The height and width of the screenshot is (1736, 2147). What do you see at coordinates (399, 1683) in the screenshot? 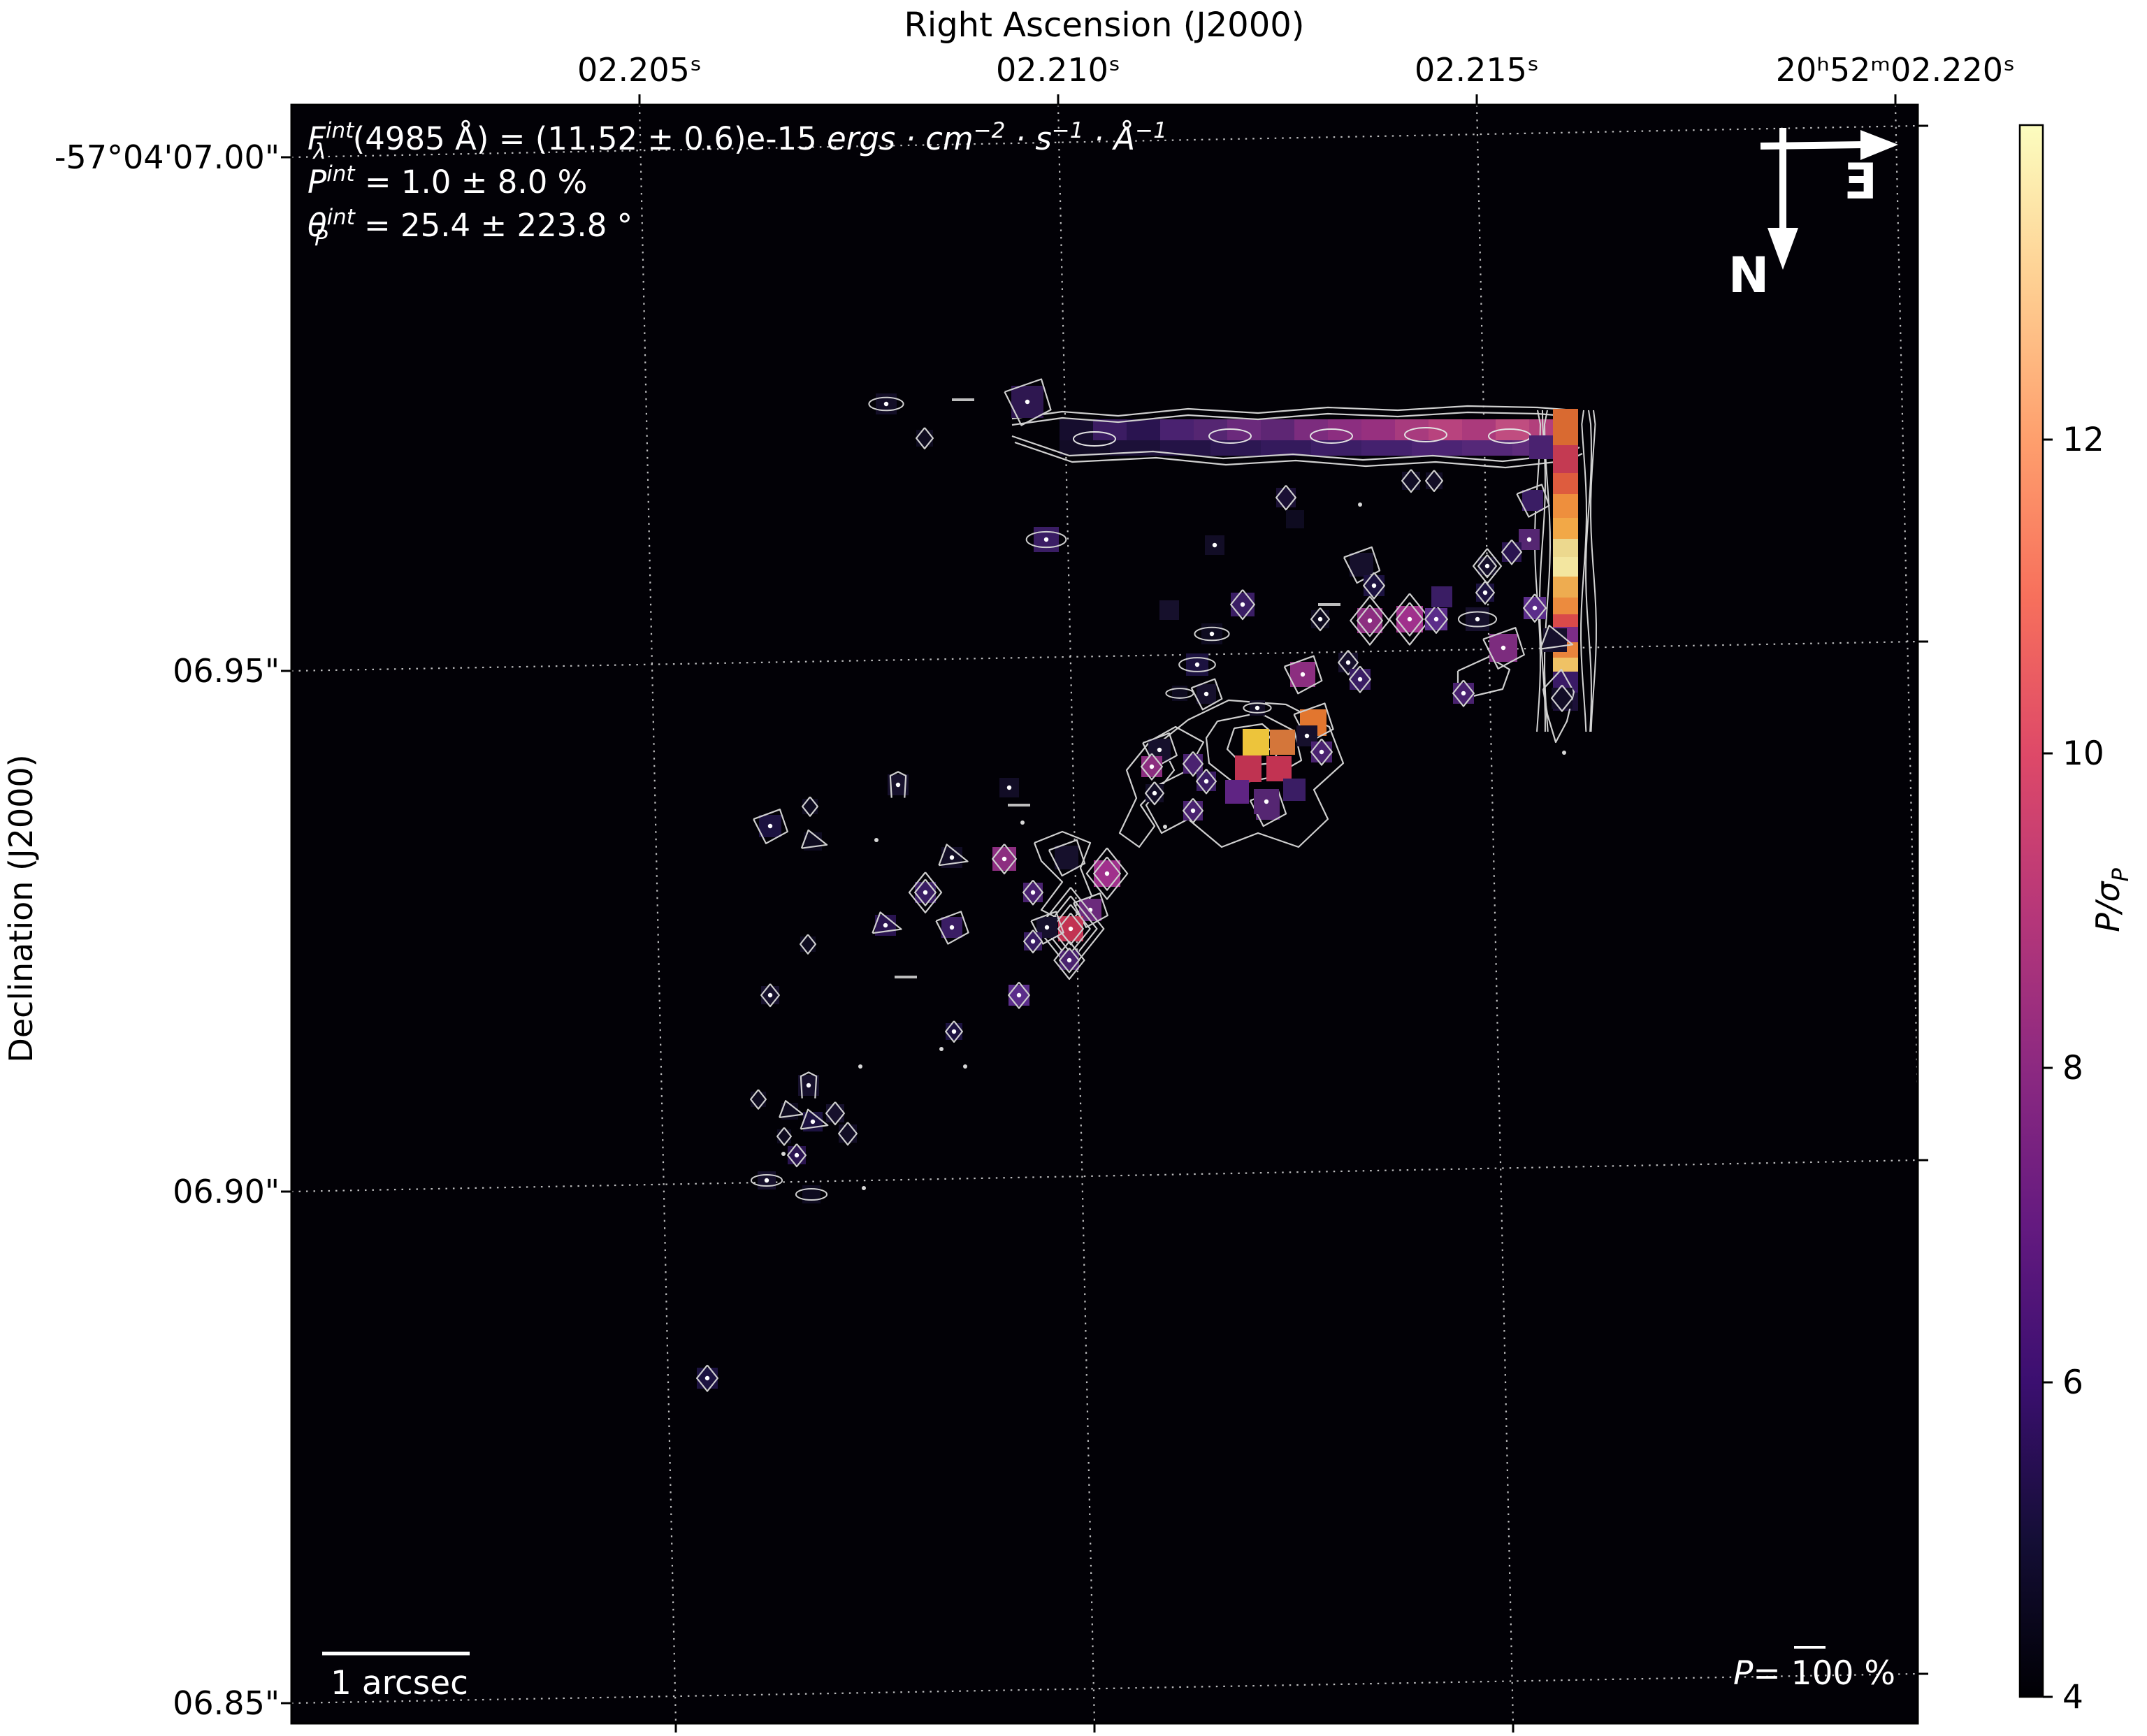
I see `scalebar-label: 1 arcsec` at bounding box center [399, 1683].